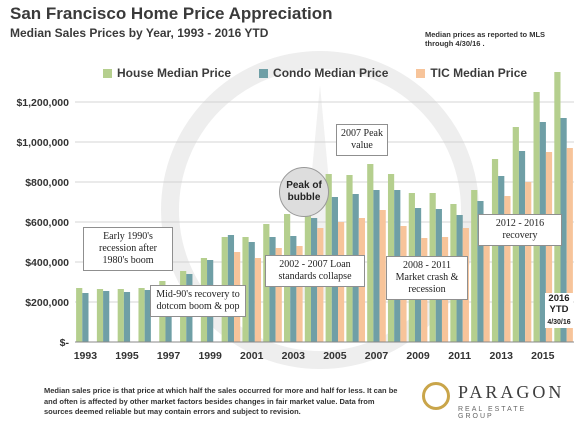 Image resolution: width=587 pixels, height=429 pixels. I want to click on bar-condo-2013, so click(501, 259).